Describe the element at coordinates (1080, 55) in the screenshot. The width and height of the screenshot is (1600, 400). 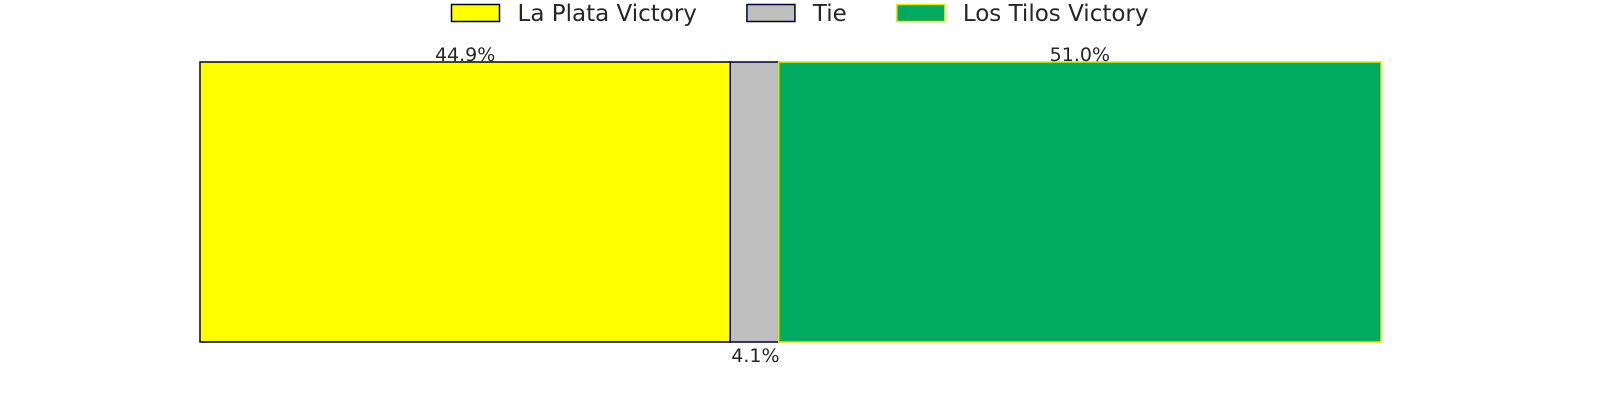
I see `data-label-los-tilos-victory: 51.0%` at that location.